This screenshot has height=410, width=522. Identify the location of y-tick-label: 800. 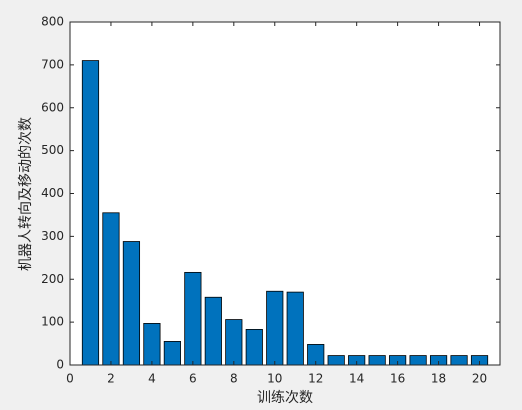
(52, 22).